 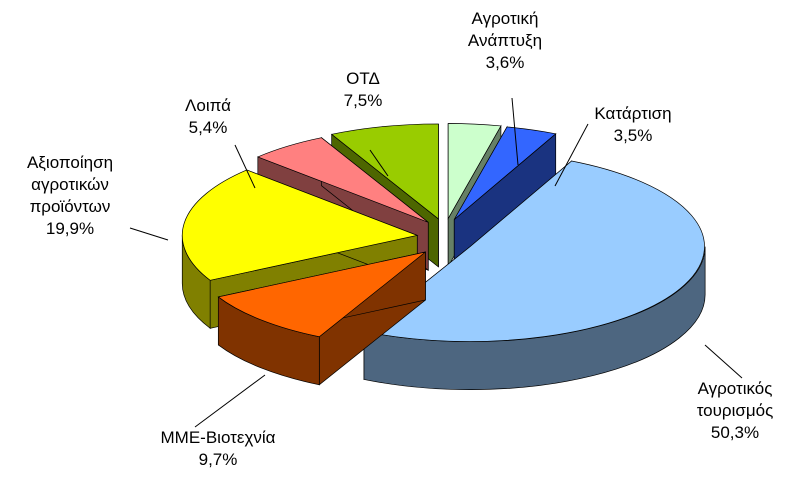 What do you see at coordinates (735, 399) in the screenshot?
I see `category-label: Αγροτικός τουρισμός` at bounding box center [735, 399].